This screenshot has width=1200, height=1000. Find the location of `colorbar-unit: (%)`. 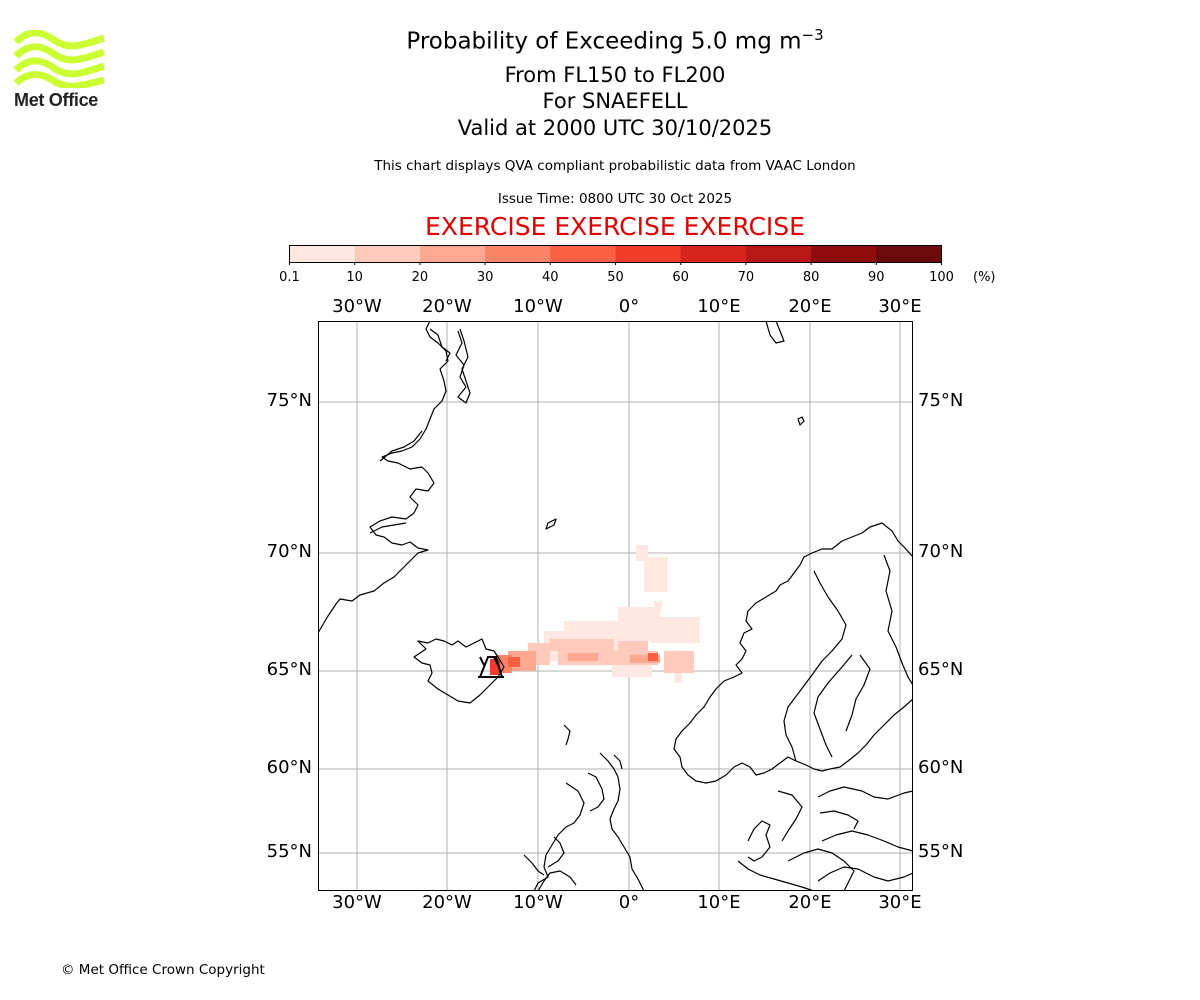

colorbar-unit: (%) is located at coordinates (984, 277).